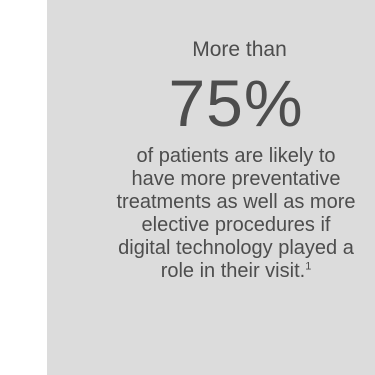 The image size is (375, 375). I want to click on stat-value: 75%, so click(236, 103).